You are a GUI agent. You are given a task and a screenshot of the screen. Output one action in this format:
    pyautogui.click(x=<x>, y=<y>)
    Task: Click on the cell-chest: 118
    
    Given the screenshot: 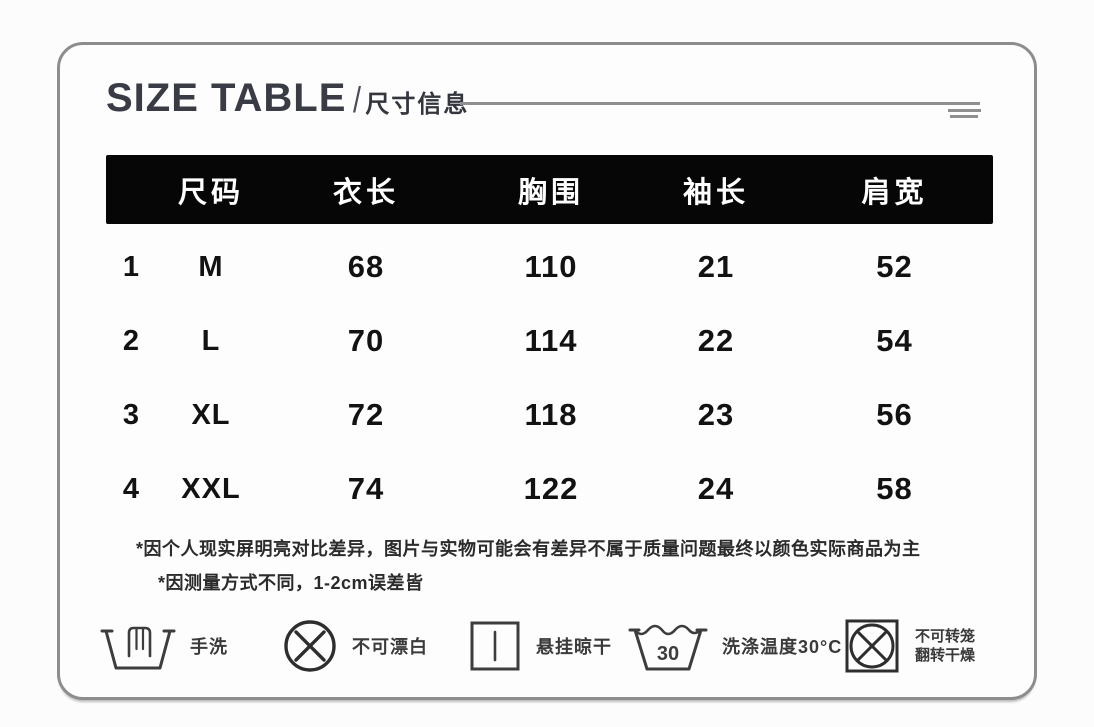 What is the action you would take?
    pyautogui.click(x=551, y=414)
    